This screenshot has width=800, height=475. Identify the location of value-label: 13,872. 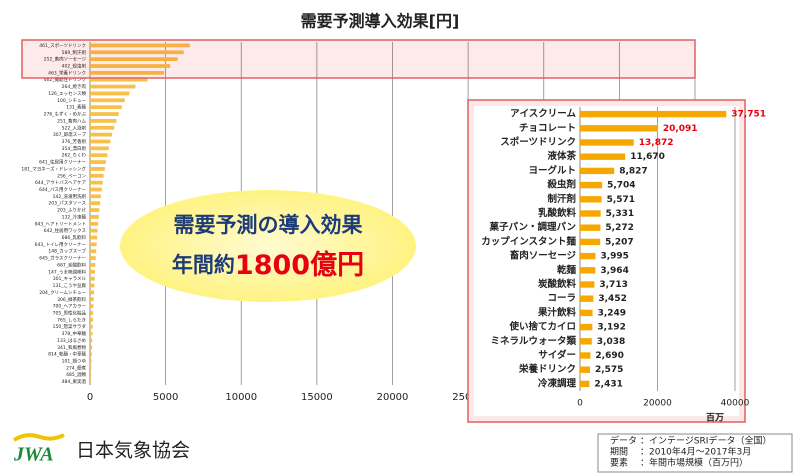
(656, 143).